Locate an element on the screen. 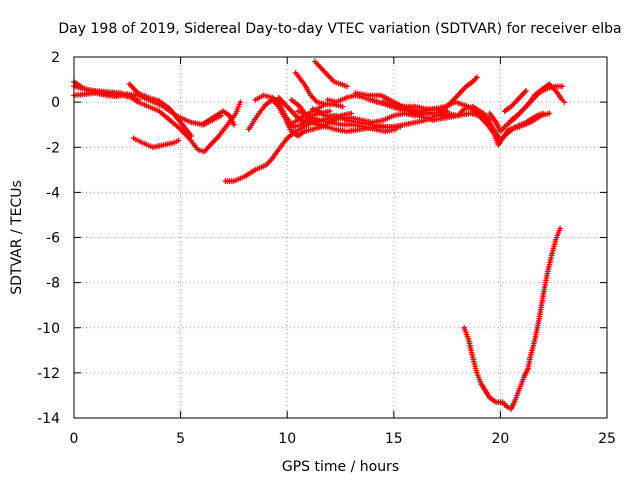 The height and width of the screenshot is (480, 640). y-tick-label: -10 is located at coordinates (48, 329).